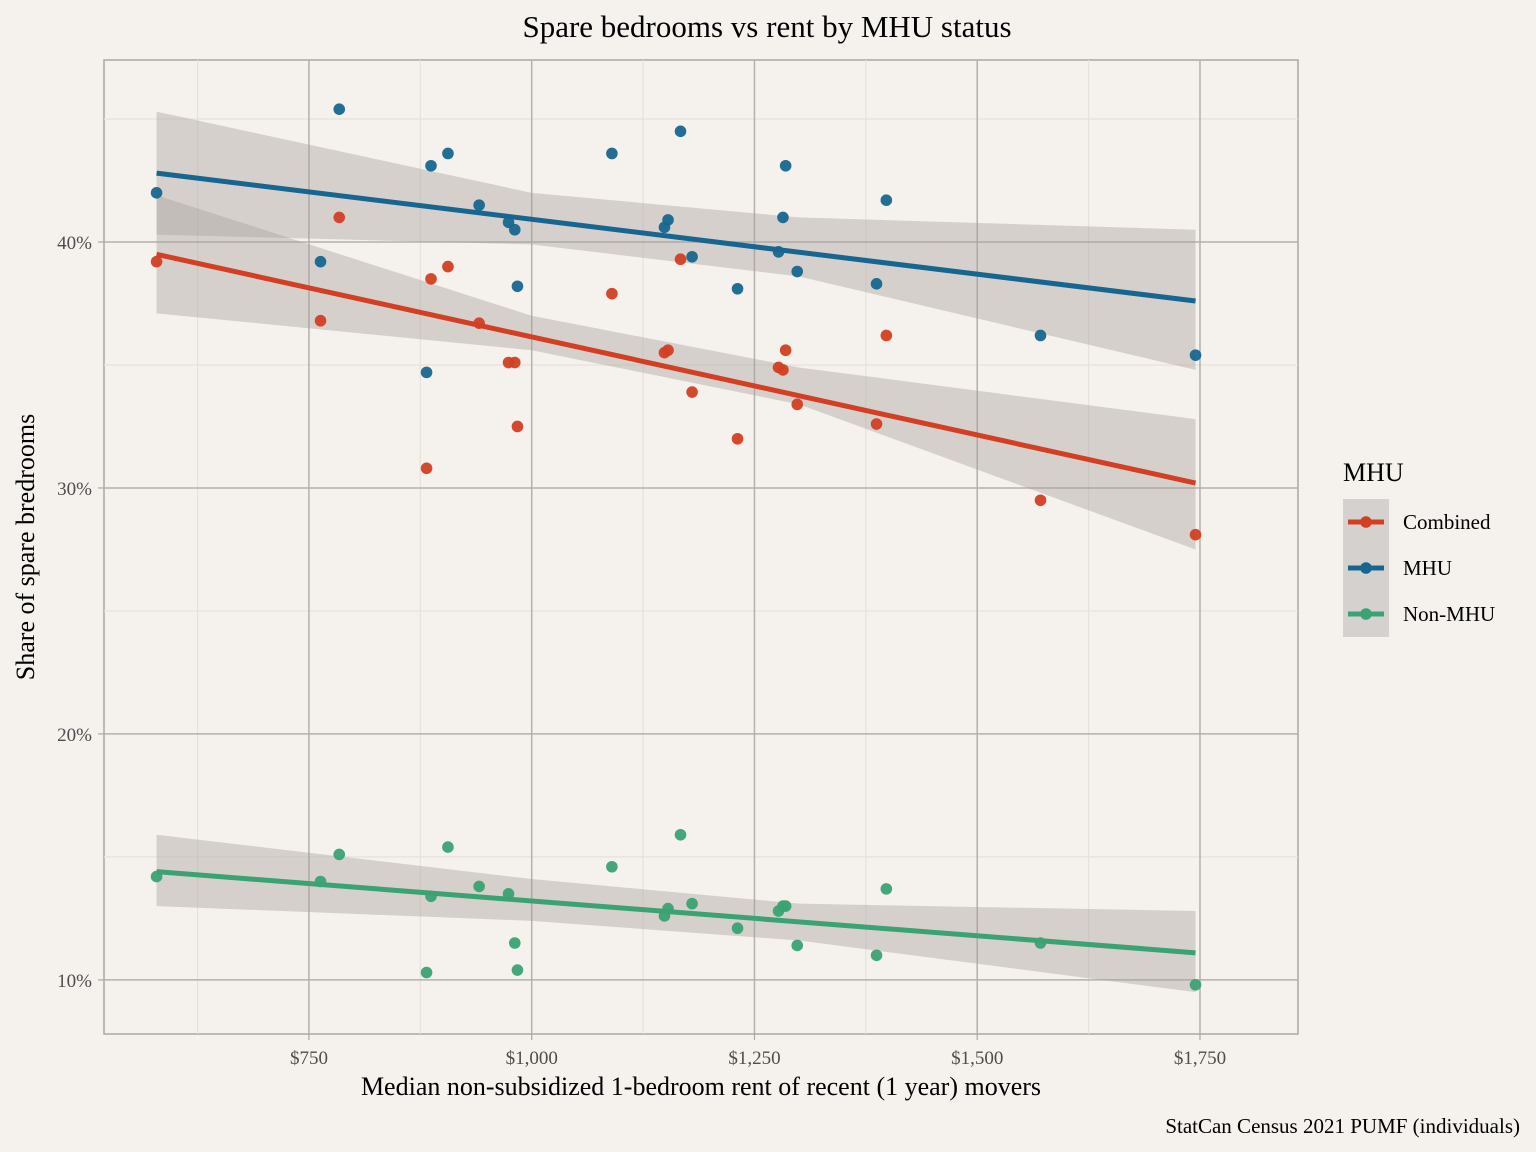  What do you see at coordinates (1342, 1126) in the screenshot?
I see `chart-caption: StatCan Census 2021 PUMF (individuals)` at bounding box center [1342, 1126].